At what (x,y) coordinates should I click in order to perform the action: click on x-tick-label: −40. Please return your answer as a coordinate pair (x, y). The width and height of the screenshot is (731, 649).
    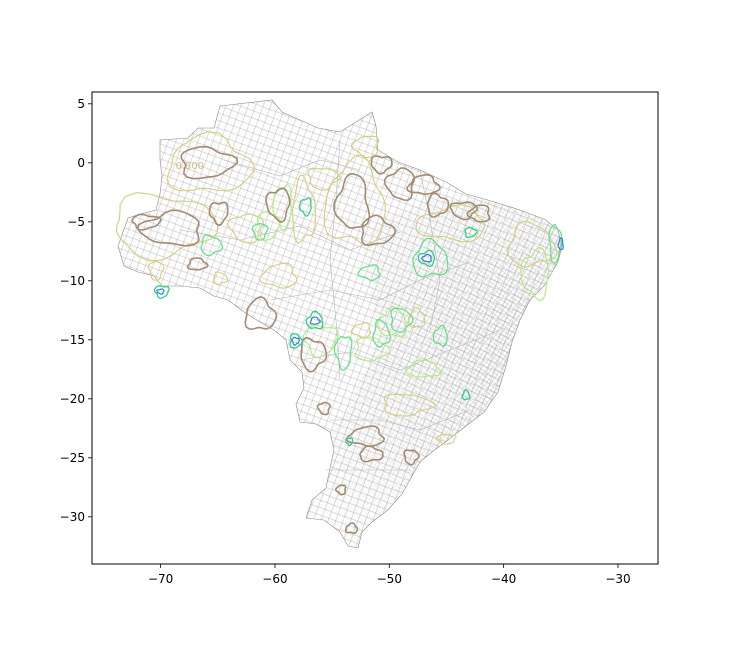
    Looking at the image, I should click on (503, 579).